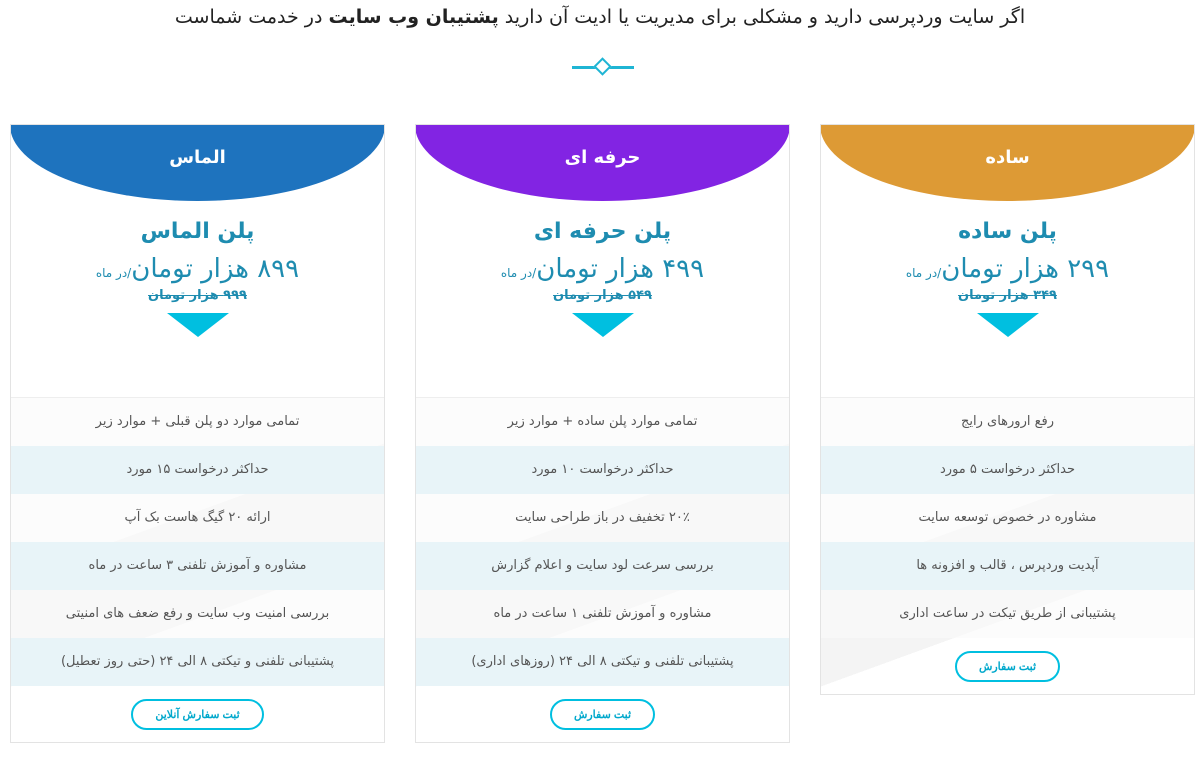 This screenshot has height=765, width=1200. I want to click on intro-bold: پشتیبان وب سایت, so click(413, 17).